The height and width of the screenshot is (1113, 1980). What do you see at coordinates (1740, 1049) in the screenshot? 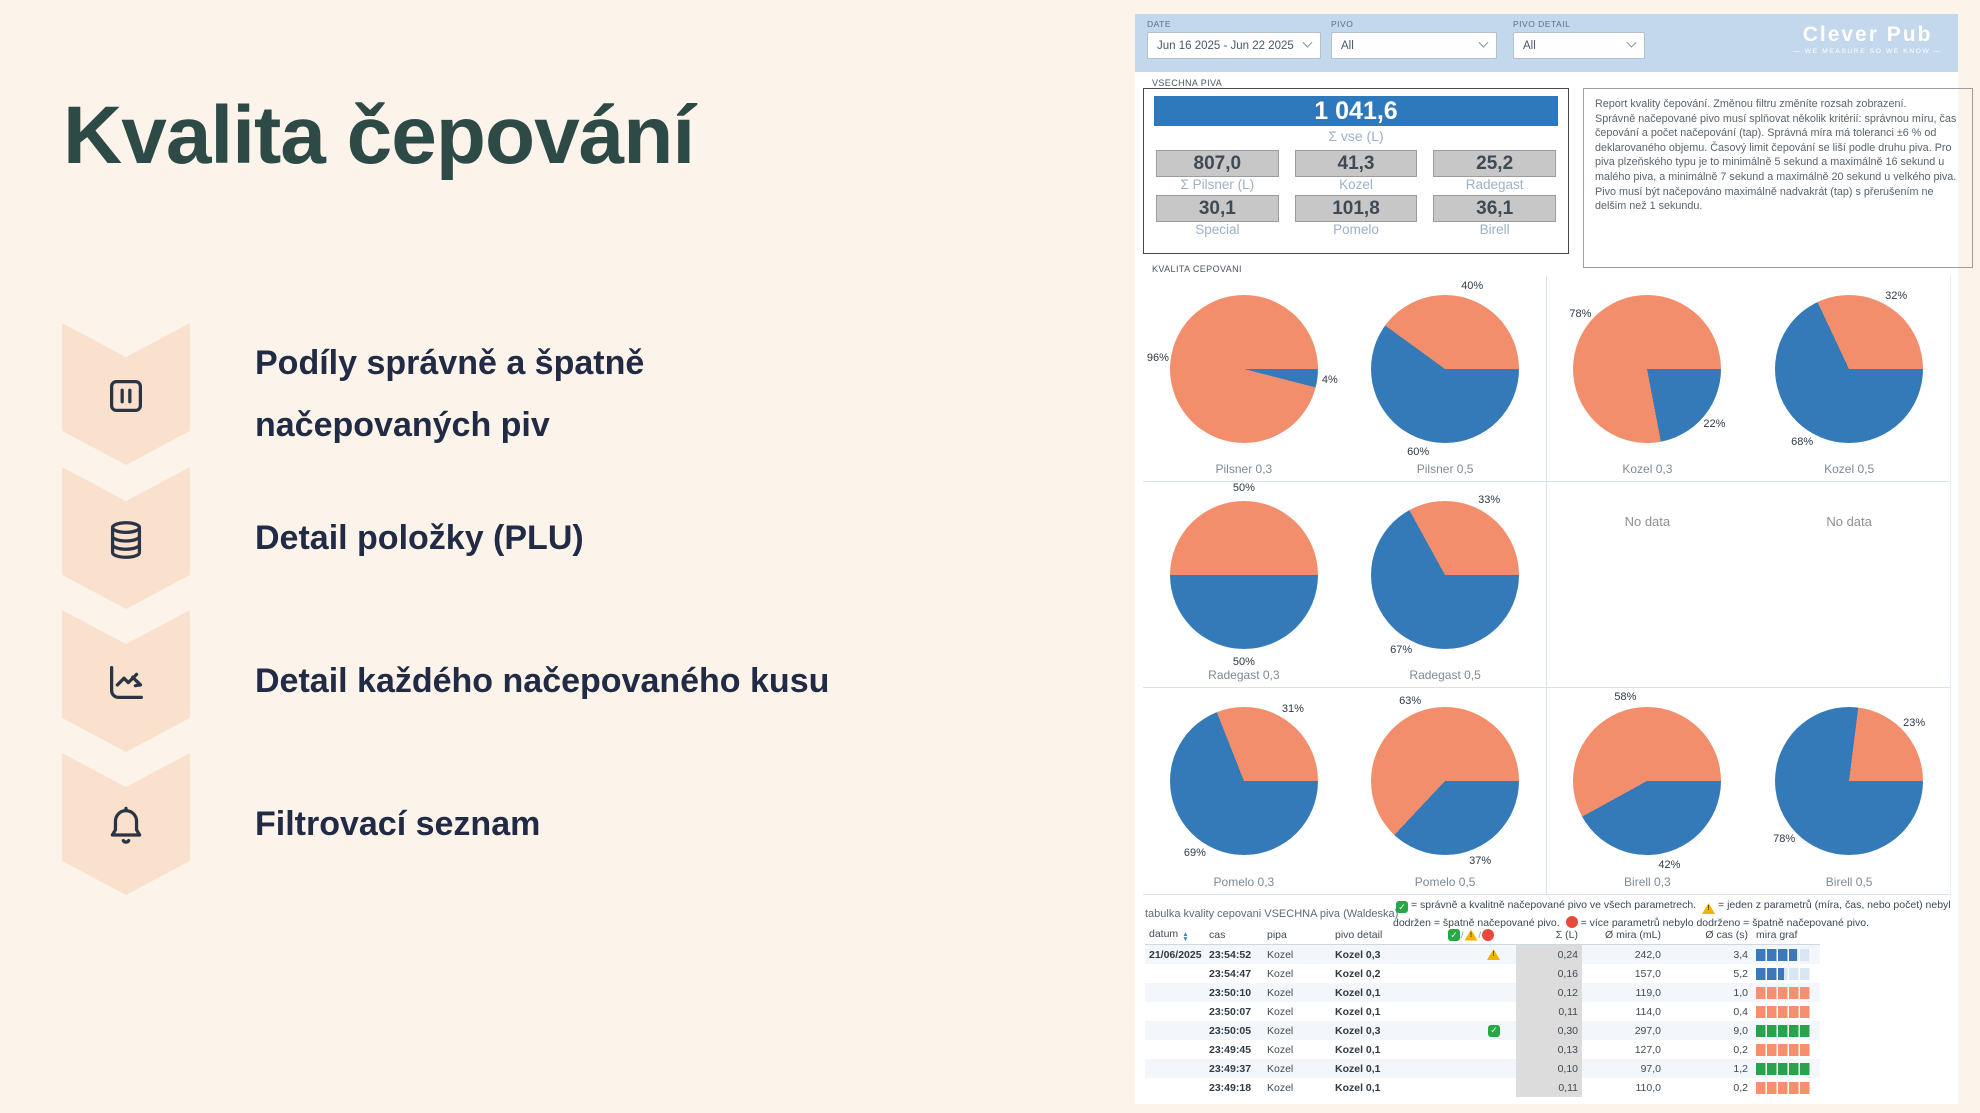
I see `cell-cas-s: 0,2` at bounding box center [1740, 1049].